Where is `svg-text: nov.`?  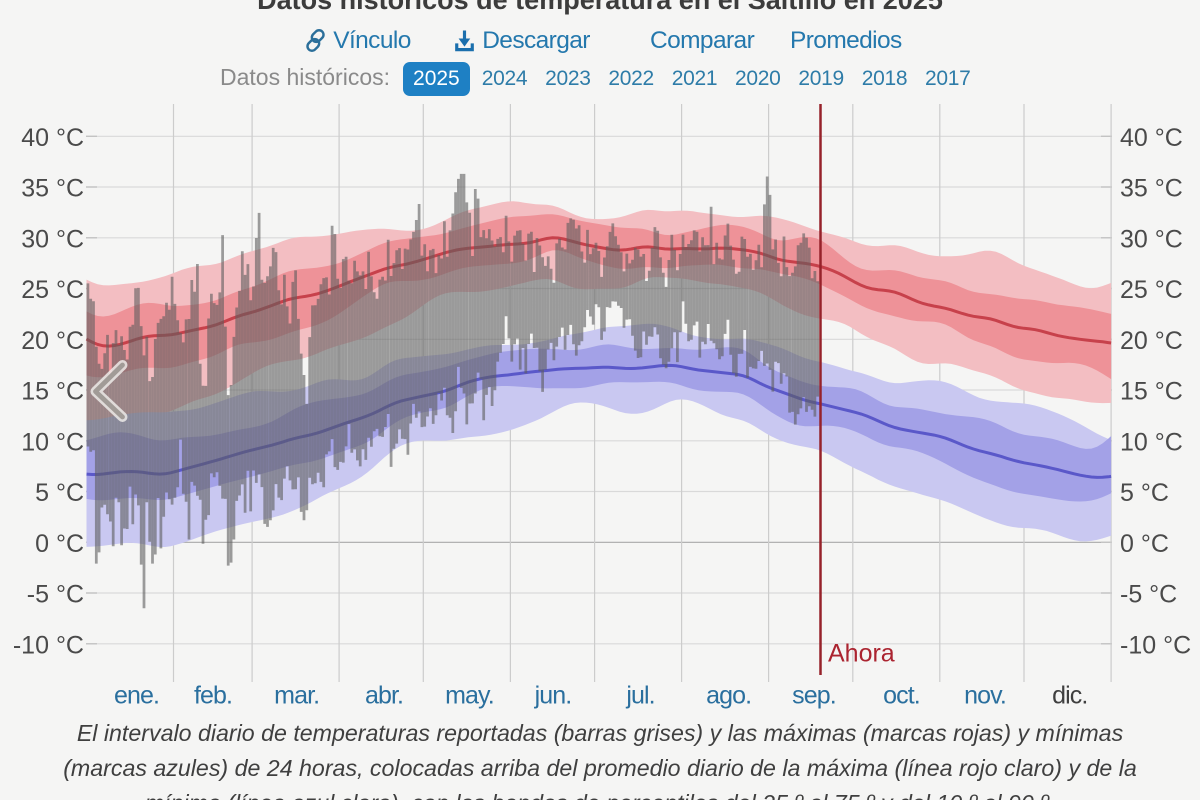 svg-text: nov. is located at coordinates (985, 696).